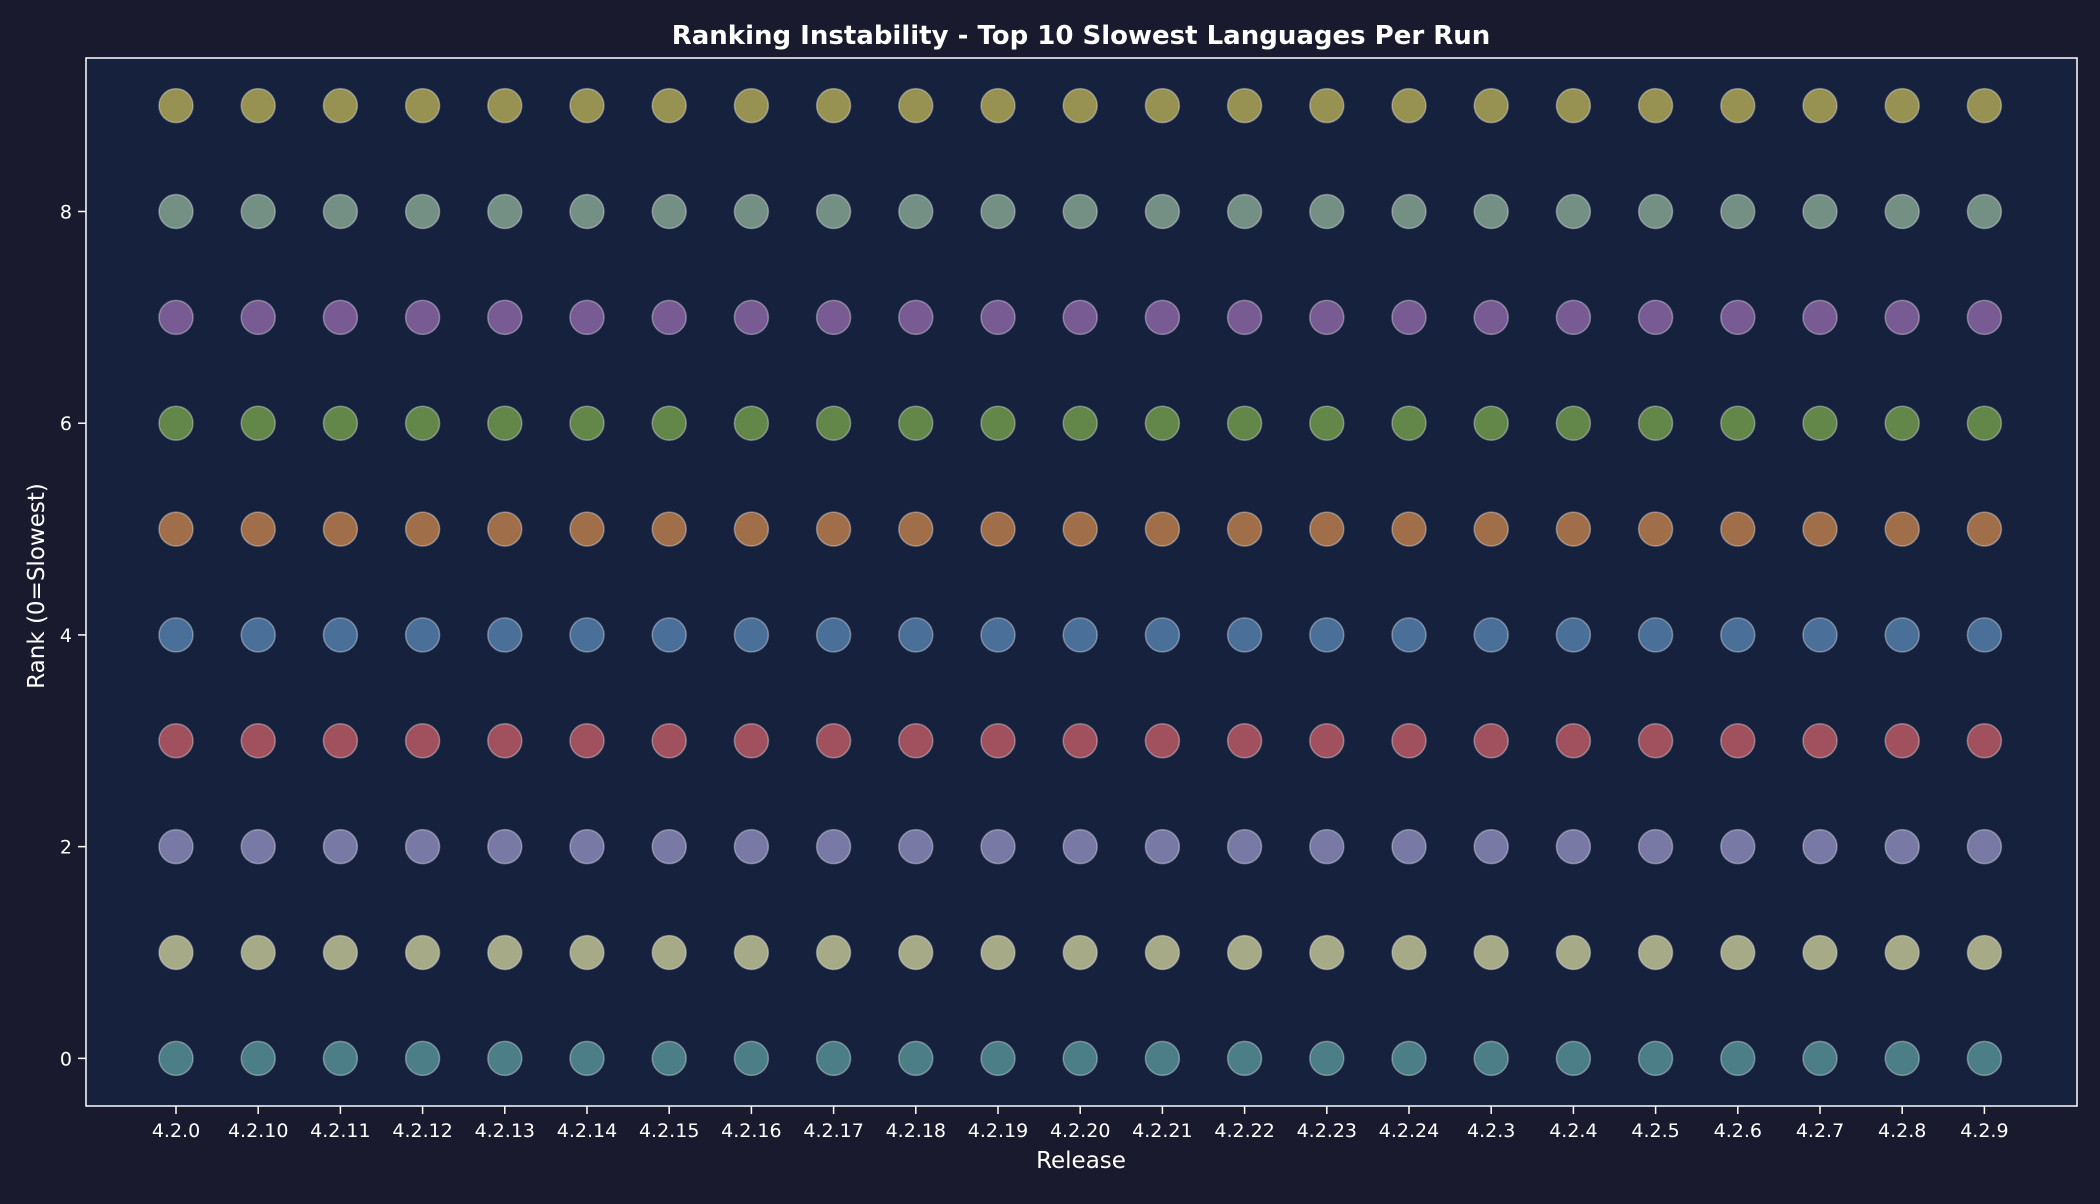 The height and width of the screenshot is (1204, 2100). What do you see at coordinates (1162, 1131) in the screenshot?
I see `x-tick-label: 4.2.21` at bounding box center [1162, 1131].